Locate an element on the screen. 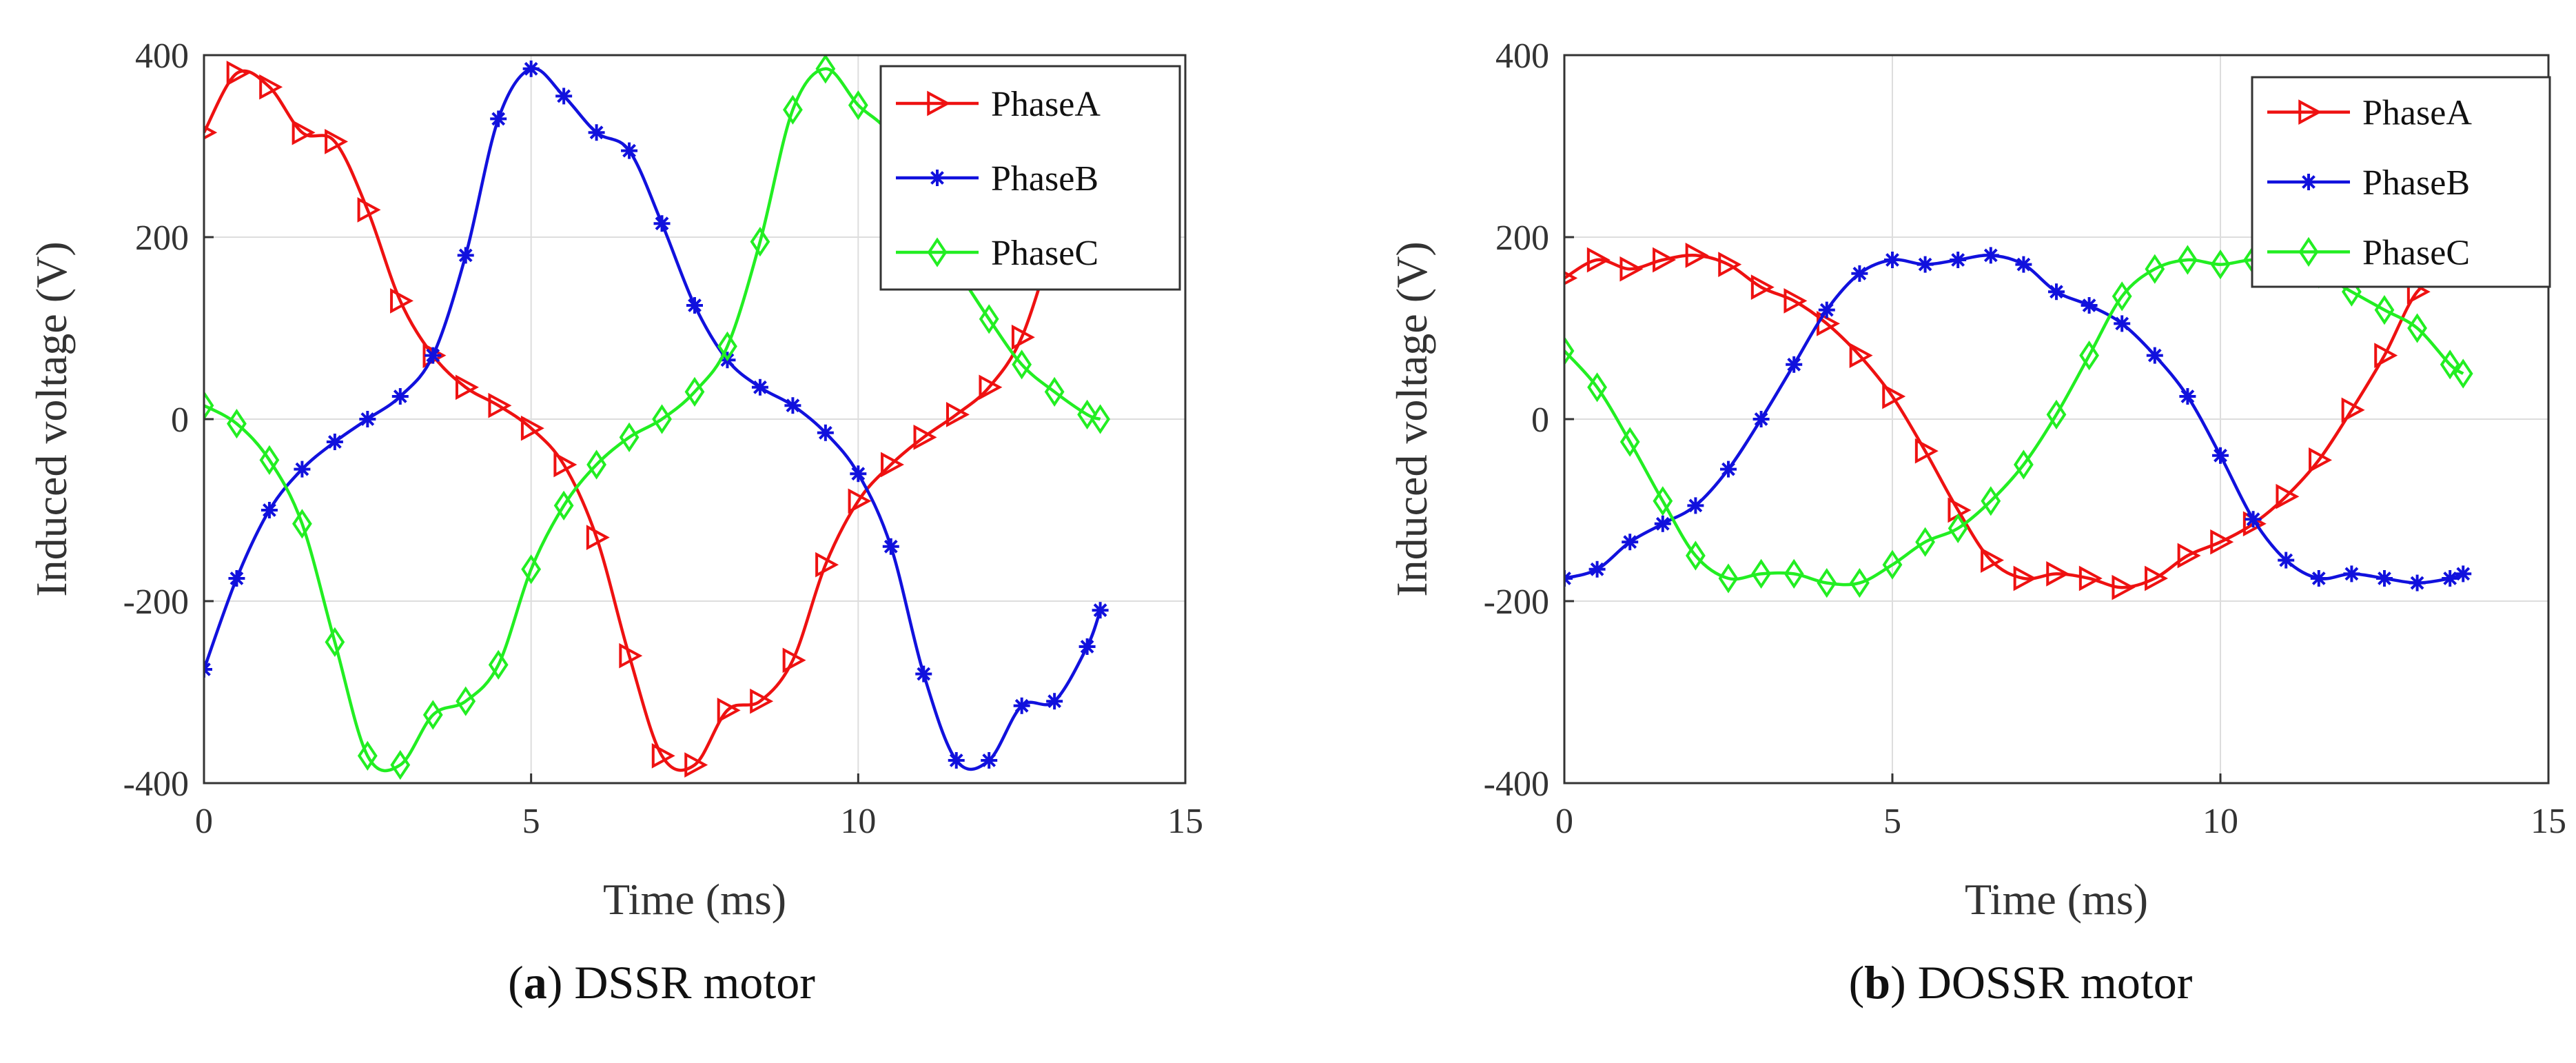 The height and width of the screenshot is (1063, 2576). caption-letter: b is located at coordinates (1877, 982).